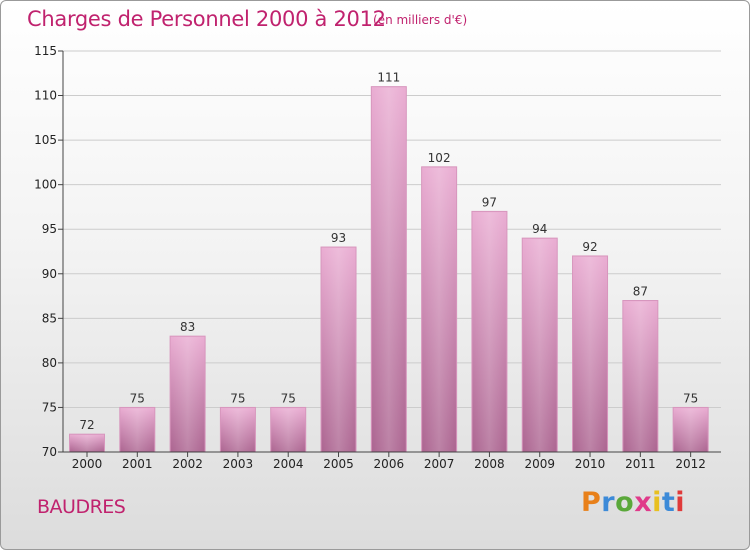 This screenshot has height=550, width=750. What do you see at coordinates (45, 96) in the screenshot?
I see `y-tick-label: 110` at bounding box center [45, 96].